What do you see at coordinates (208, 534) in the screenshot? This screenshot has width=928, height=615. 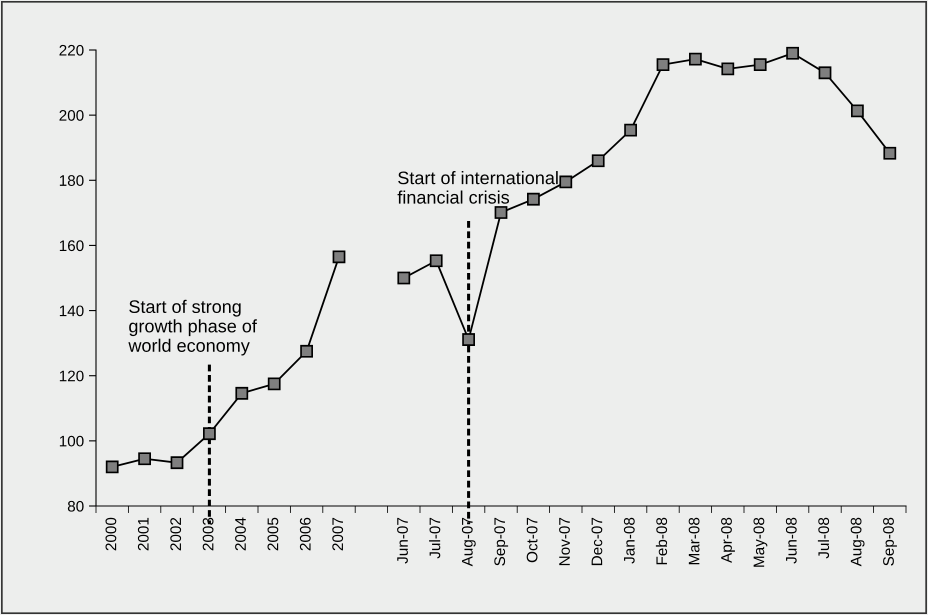 I see `x-tick-label: 2003` at bounding box center [208, 534].